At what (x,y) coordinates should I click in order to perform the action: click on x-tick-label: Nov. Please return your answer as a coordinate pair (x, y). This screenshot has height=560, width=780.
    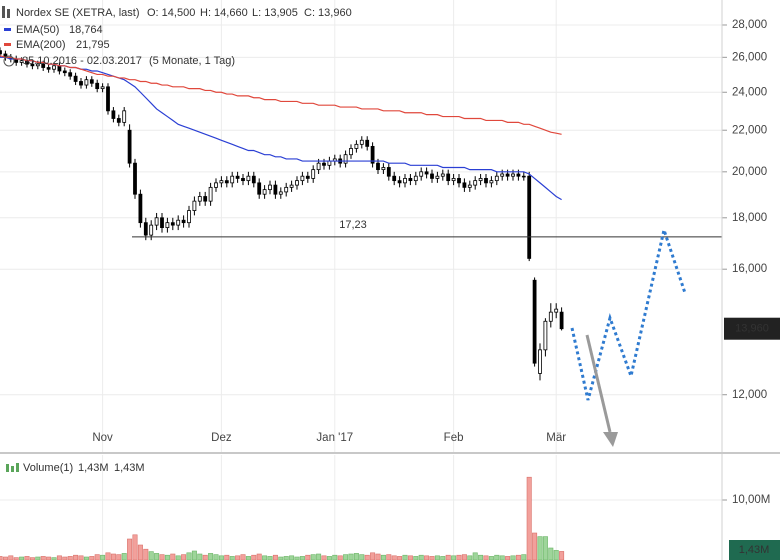
    Looking at the image, I should click on (102, 438).